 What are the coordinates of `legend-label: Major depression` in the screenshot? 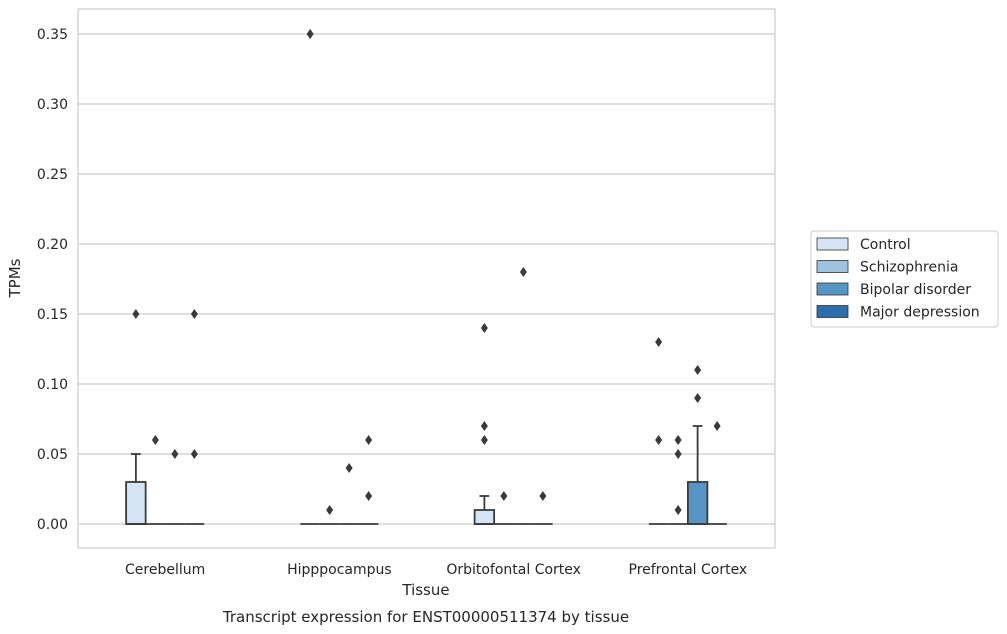 It's located at (920, 313).